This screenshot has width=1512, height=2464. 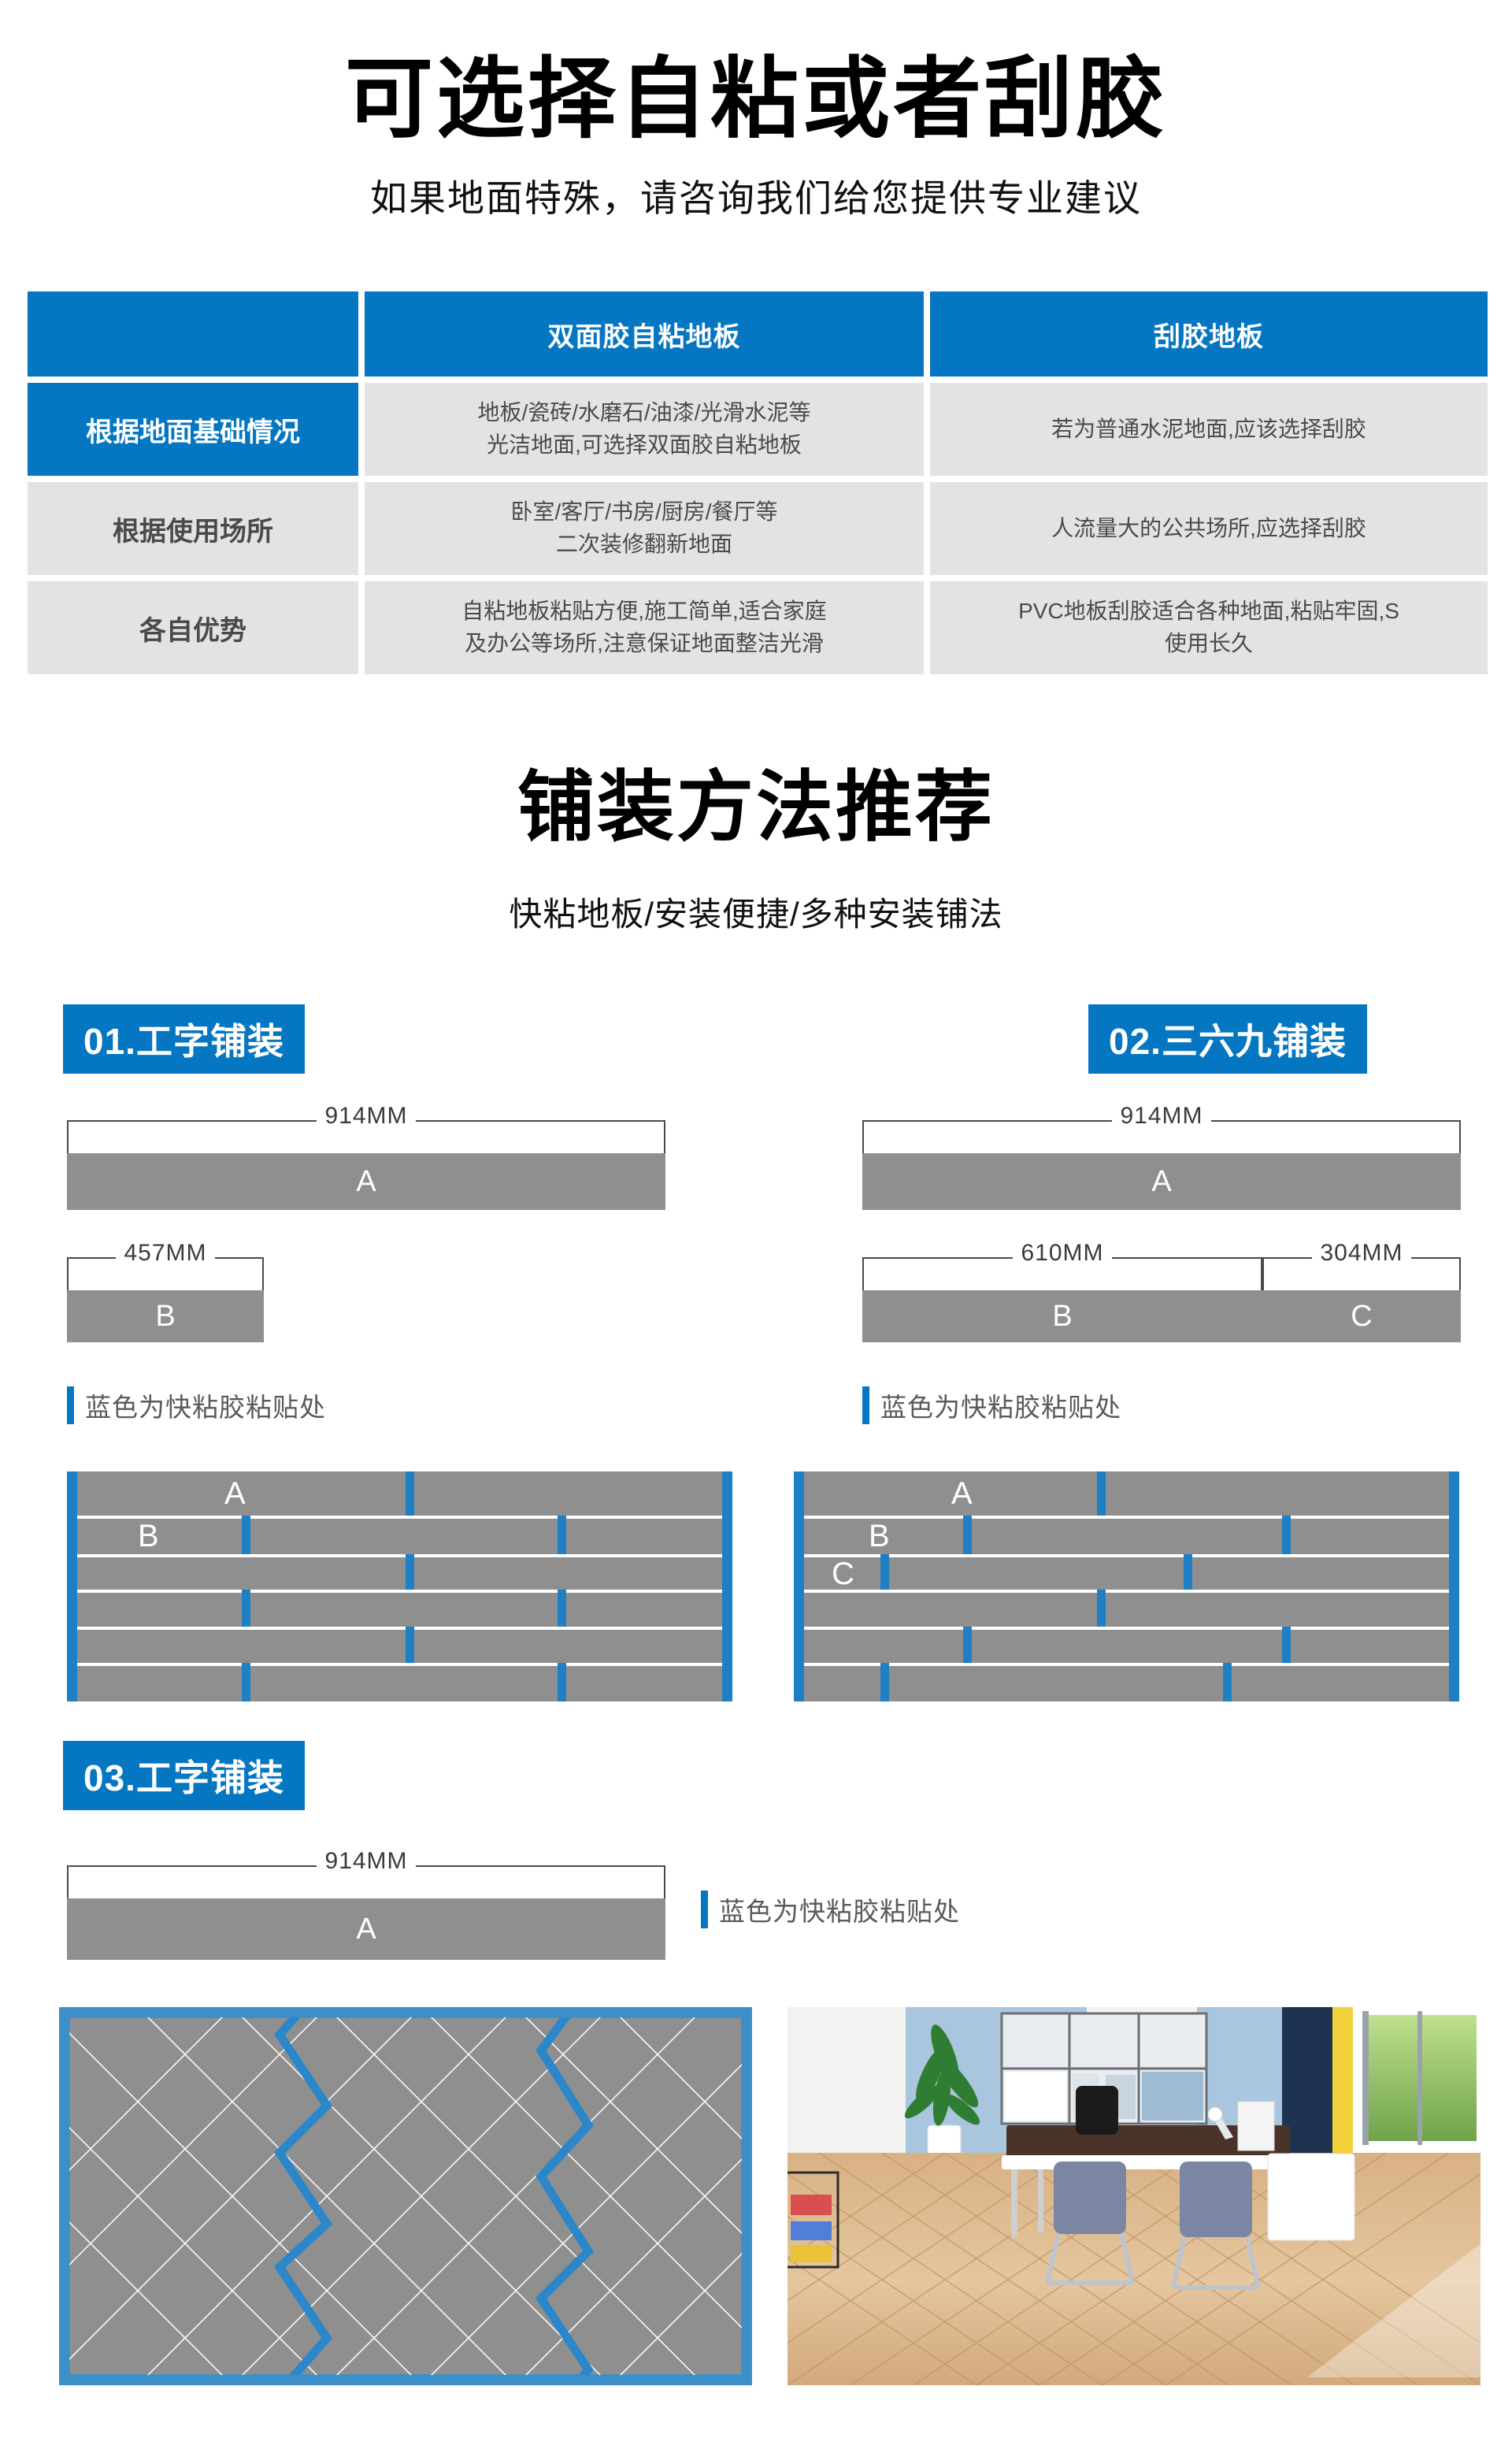 I want to click on table-header-glue: 刮胶地板, so click(x=1209, y=334).